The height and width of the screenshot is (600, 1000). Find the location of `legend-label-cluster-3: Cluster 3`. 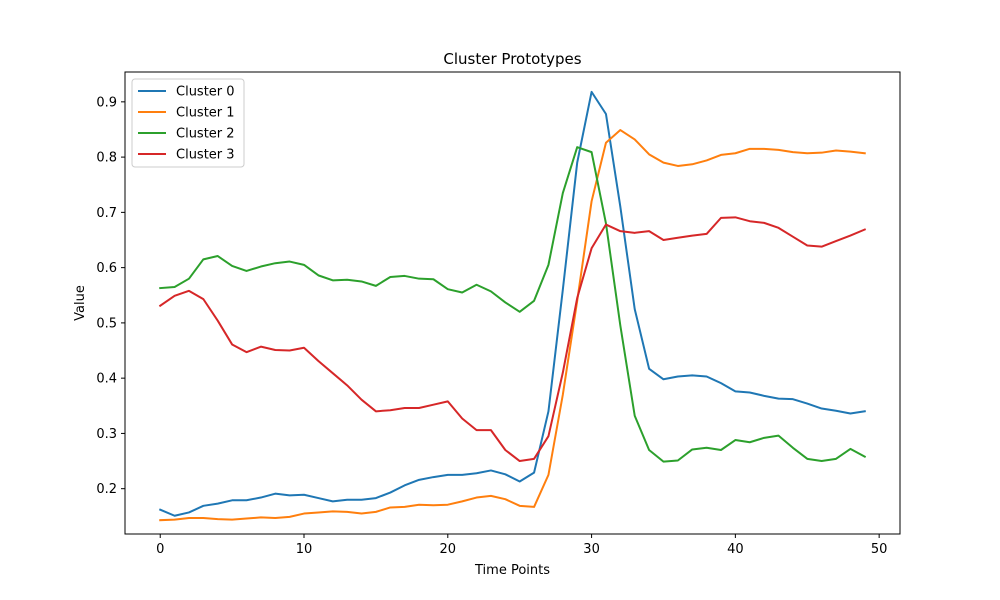

legend-label-cluster-3: Cluster 3 is located at coordinates (205, 155).